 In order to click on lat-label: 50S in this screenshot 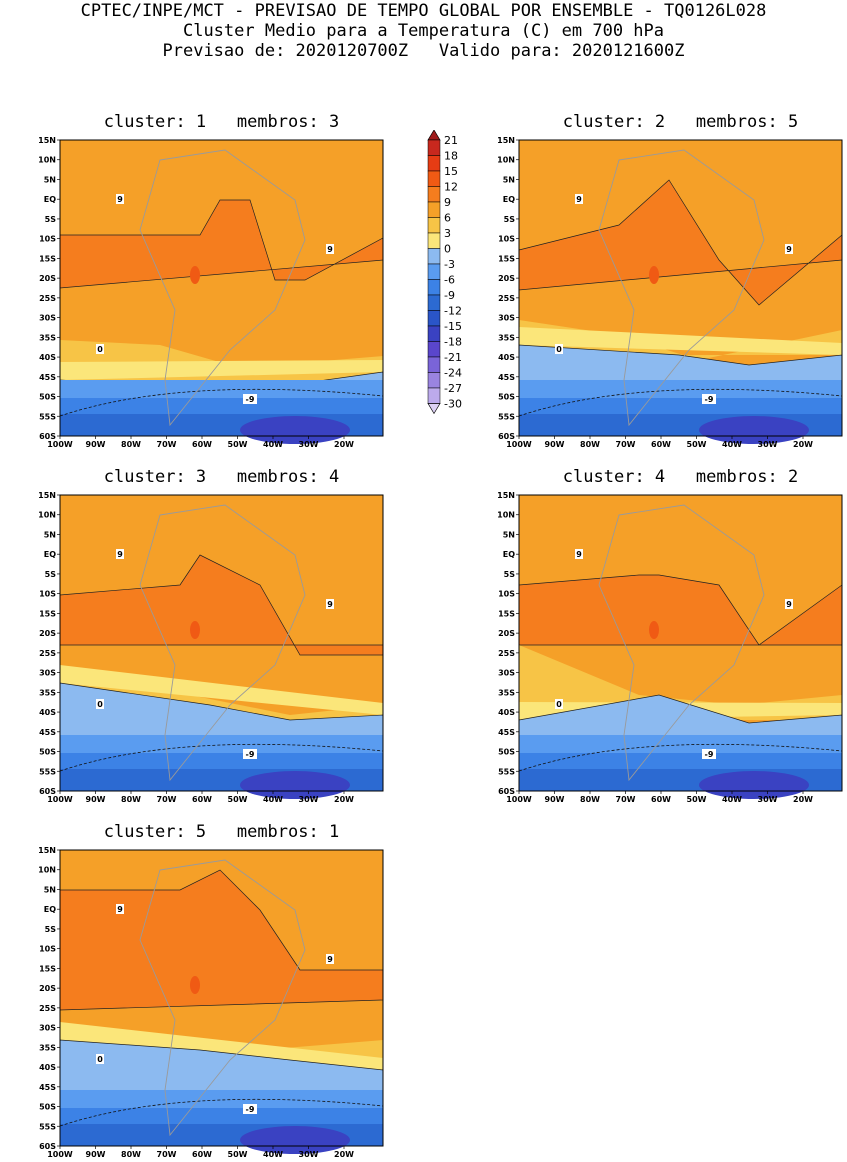, I will do `click(47, 752)`.